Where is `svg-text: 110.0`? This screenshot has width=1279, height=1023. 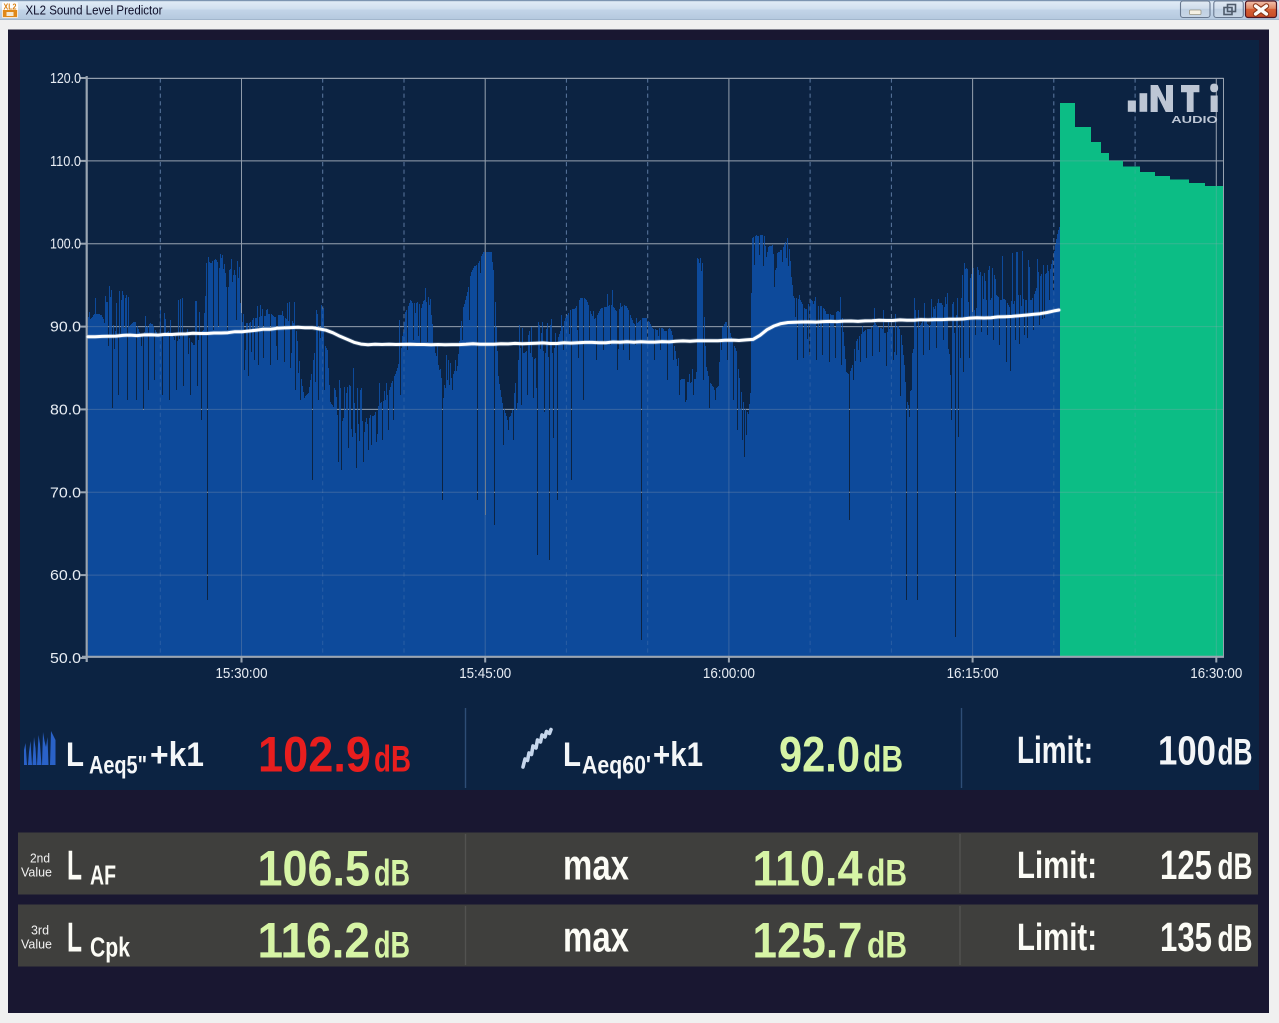 svg-text: 110.0 is located at coordinates (65, 161).